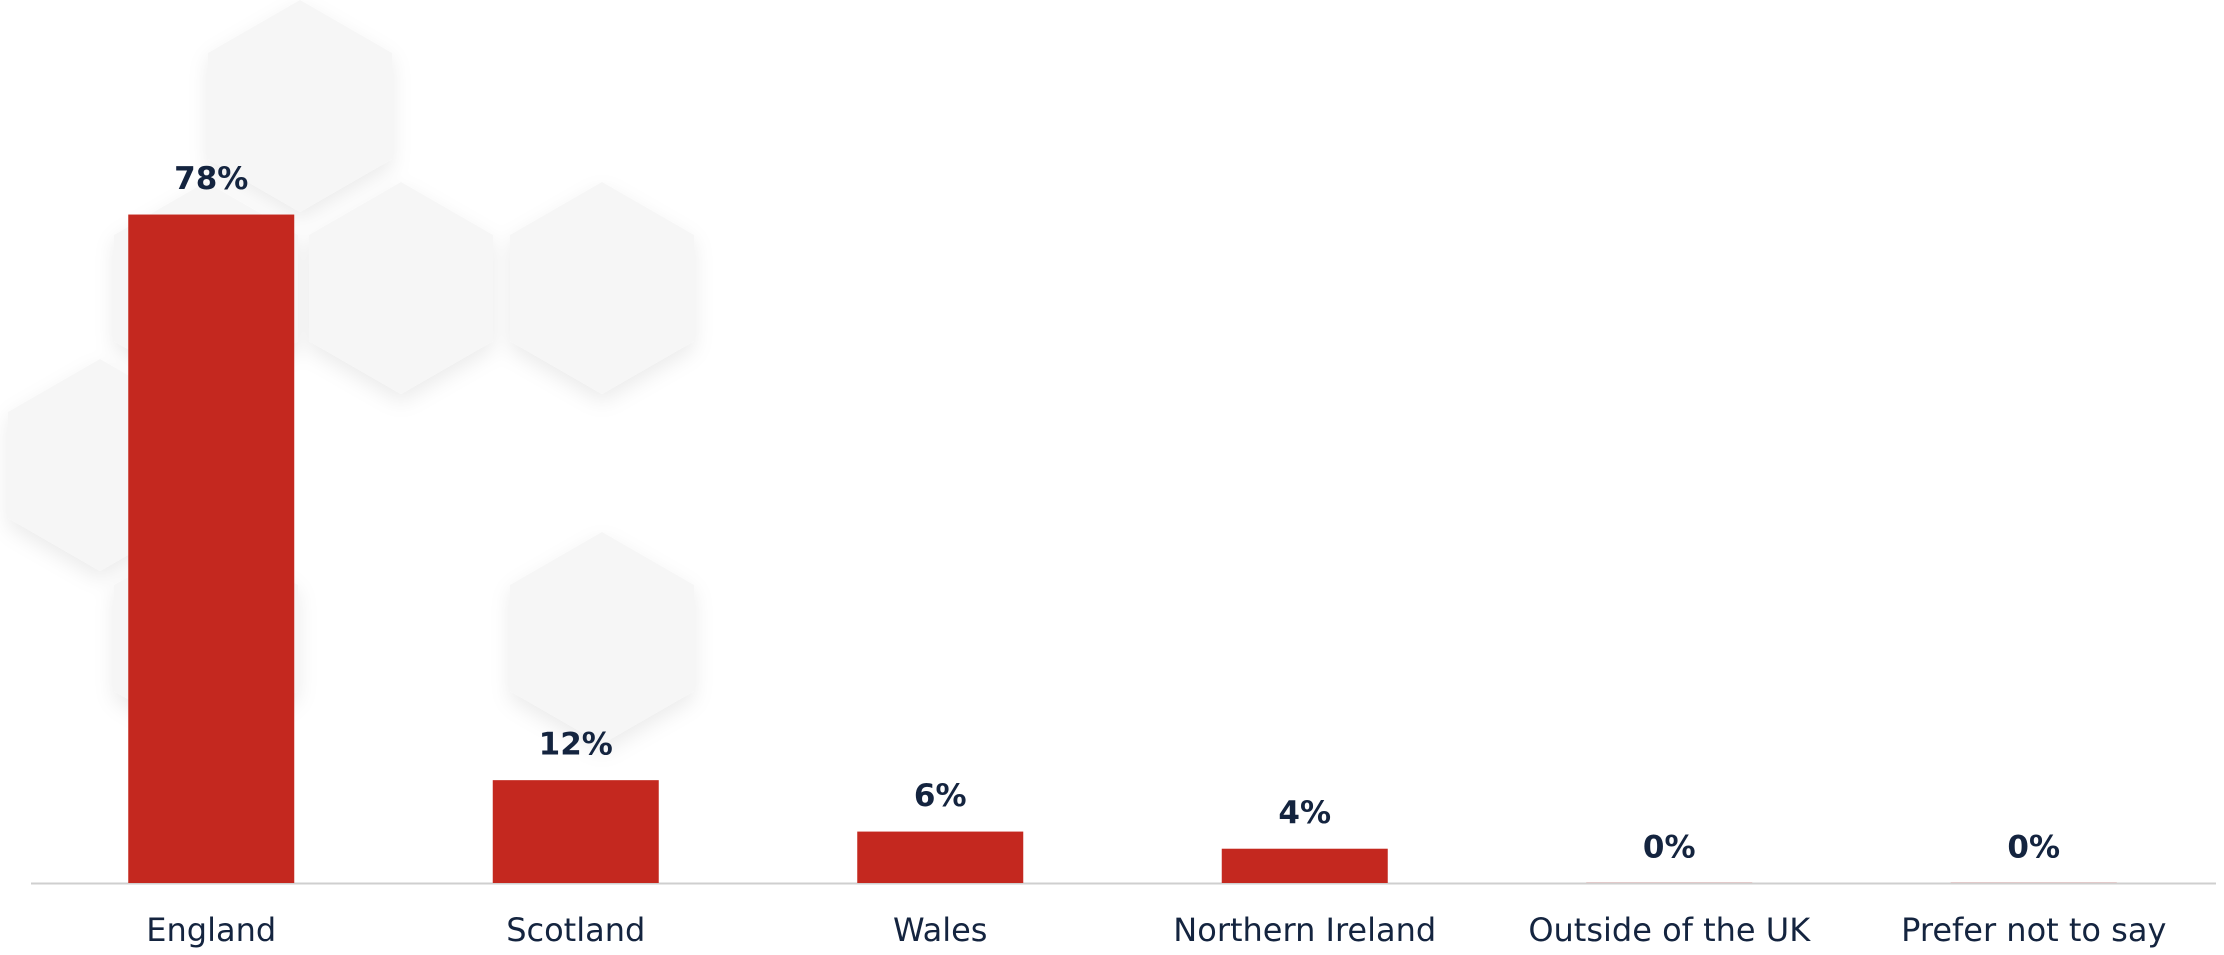 This screenshot has width=2224, height=955. I want to click on x-tick-label: Prefer not to say, so click(2033, 930).